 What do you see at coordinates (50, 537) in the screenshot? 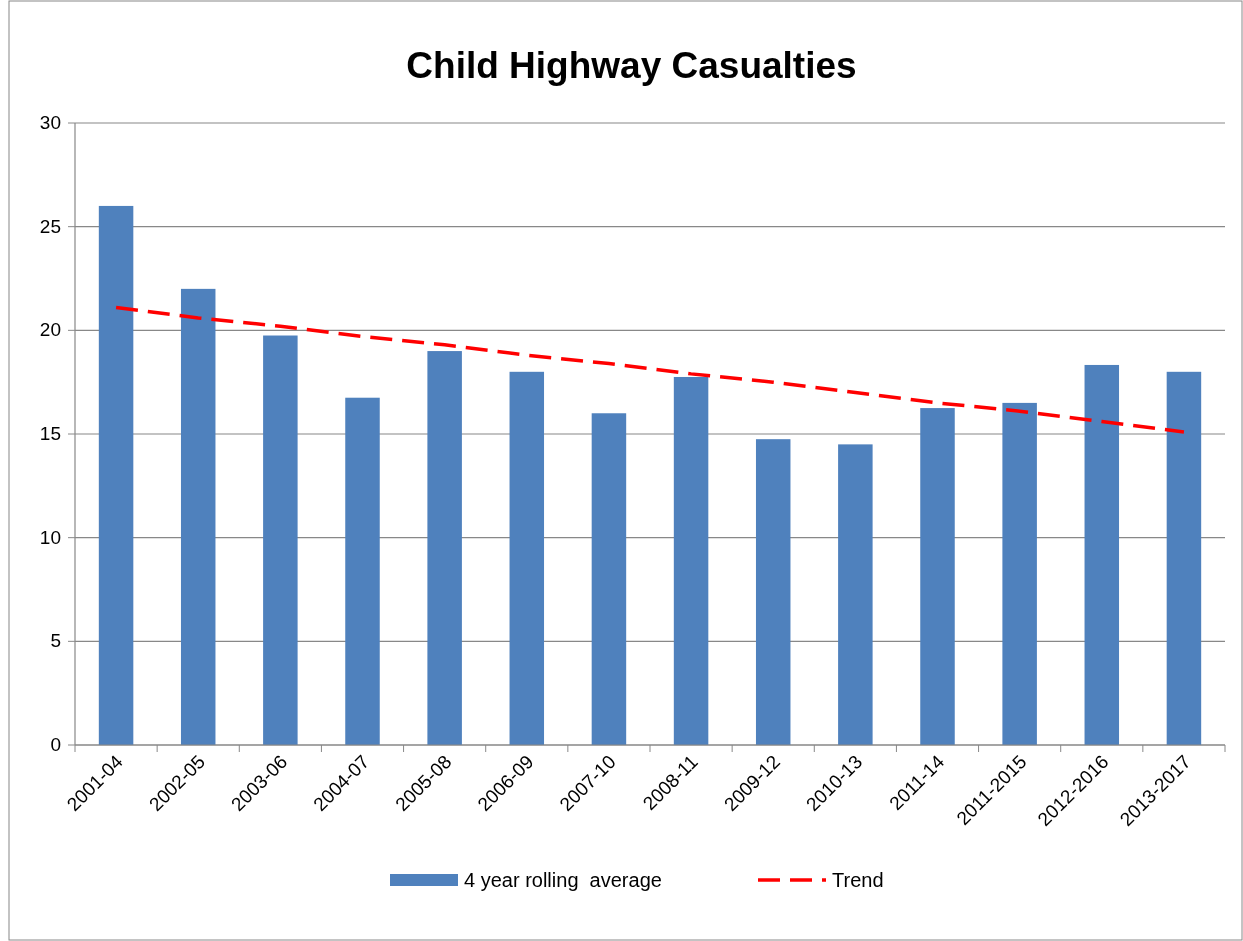
I see `y-tick-label: 10` at bounding box center [50, 537].